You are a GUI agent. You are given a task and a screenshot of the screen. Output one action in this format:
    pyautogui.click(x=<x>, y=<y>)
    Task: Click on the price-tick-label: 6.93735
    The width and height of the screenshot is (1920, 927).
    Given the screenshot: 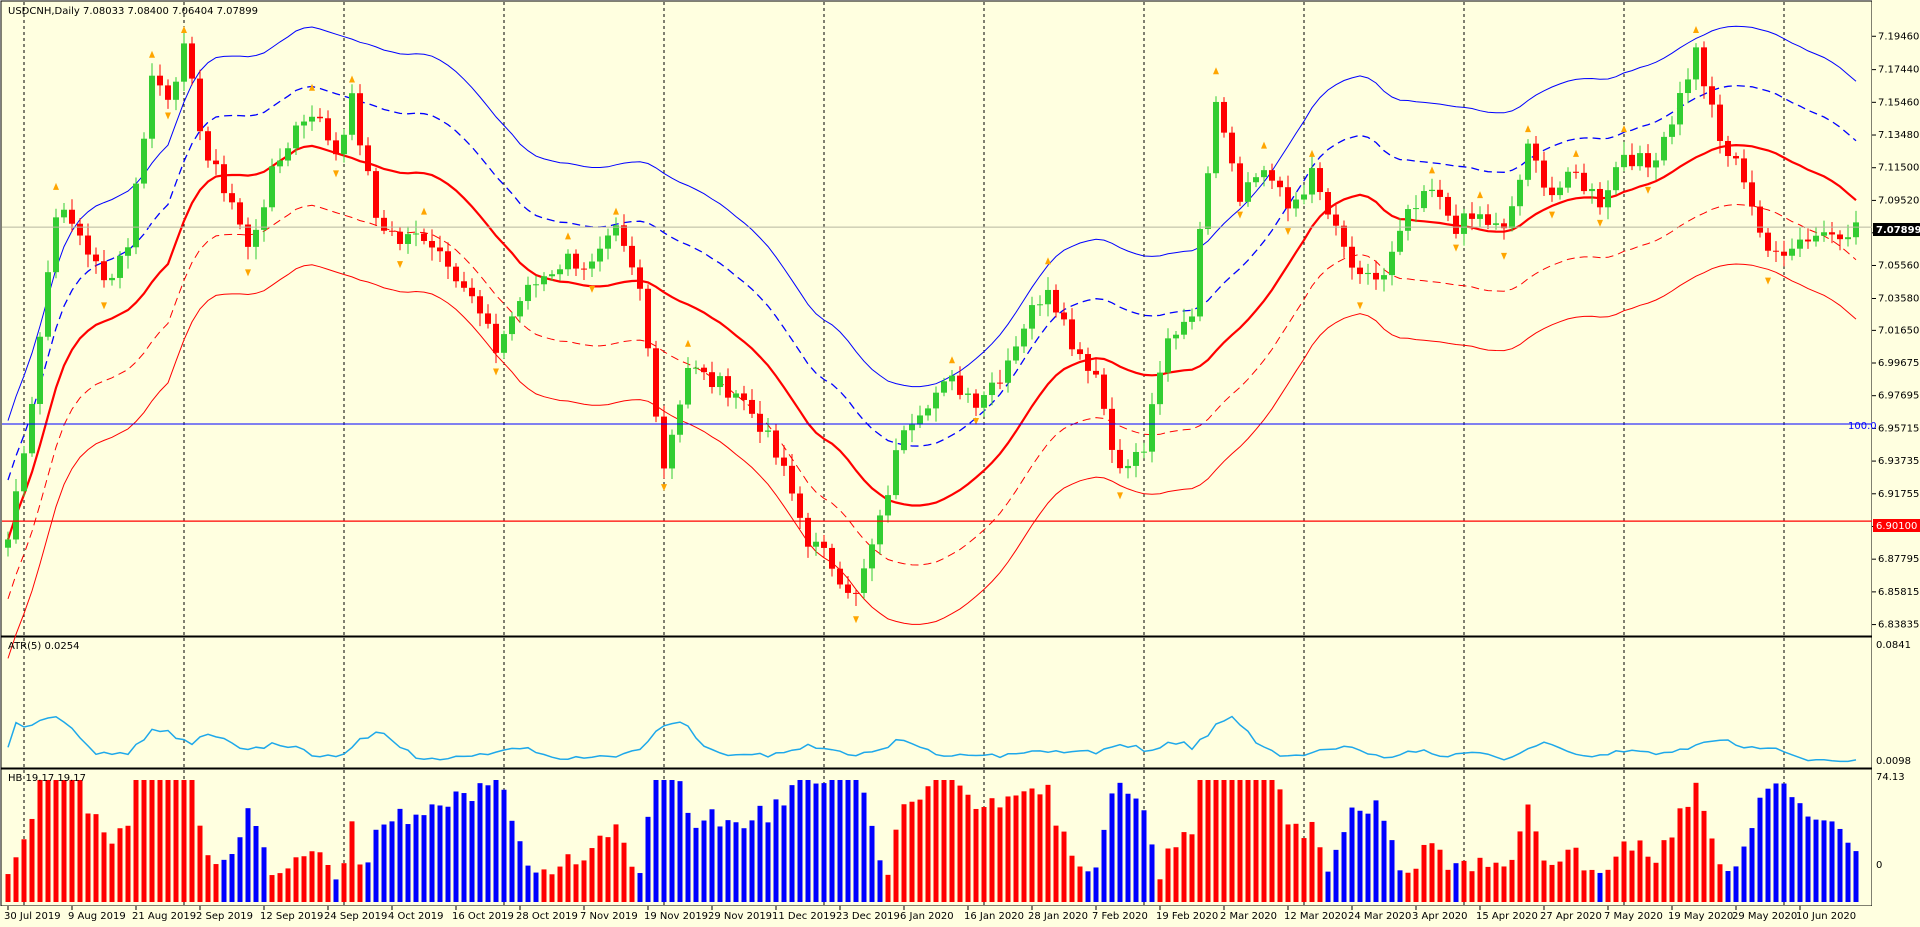 What is the action you would take?
    pyautogui.click(x=1898, y=461)
    